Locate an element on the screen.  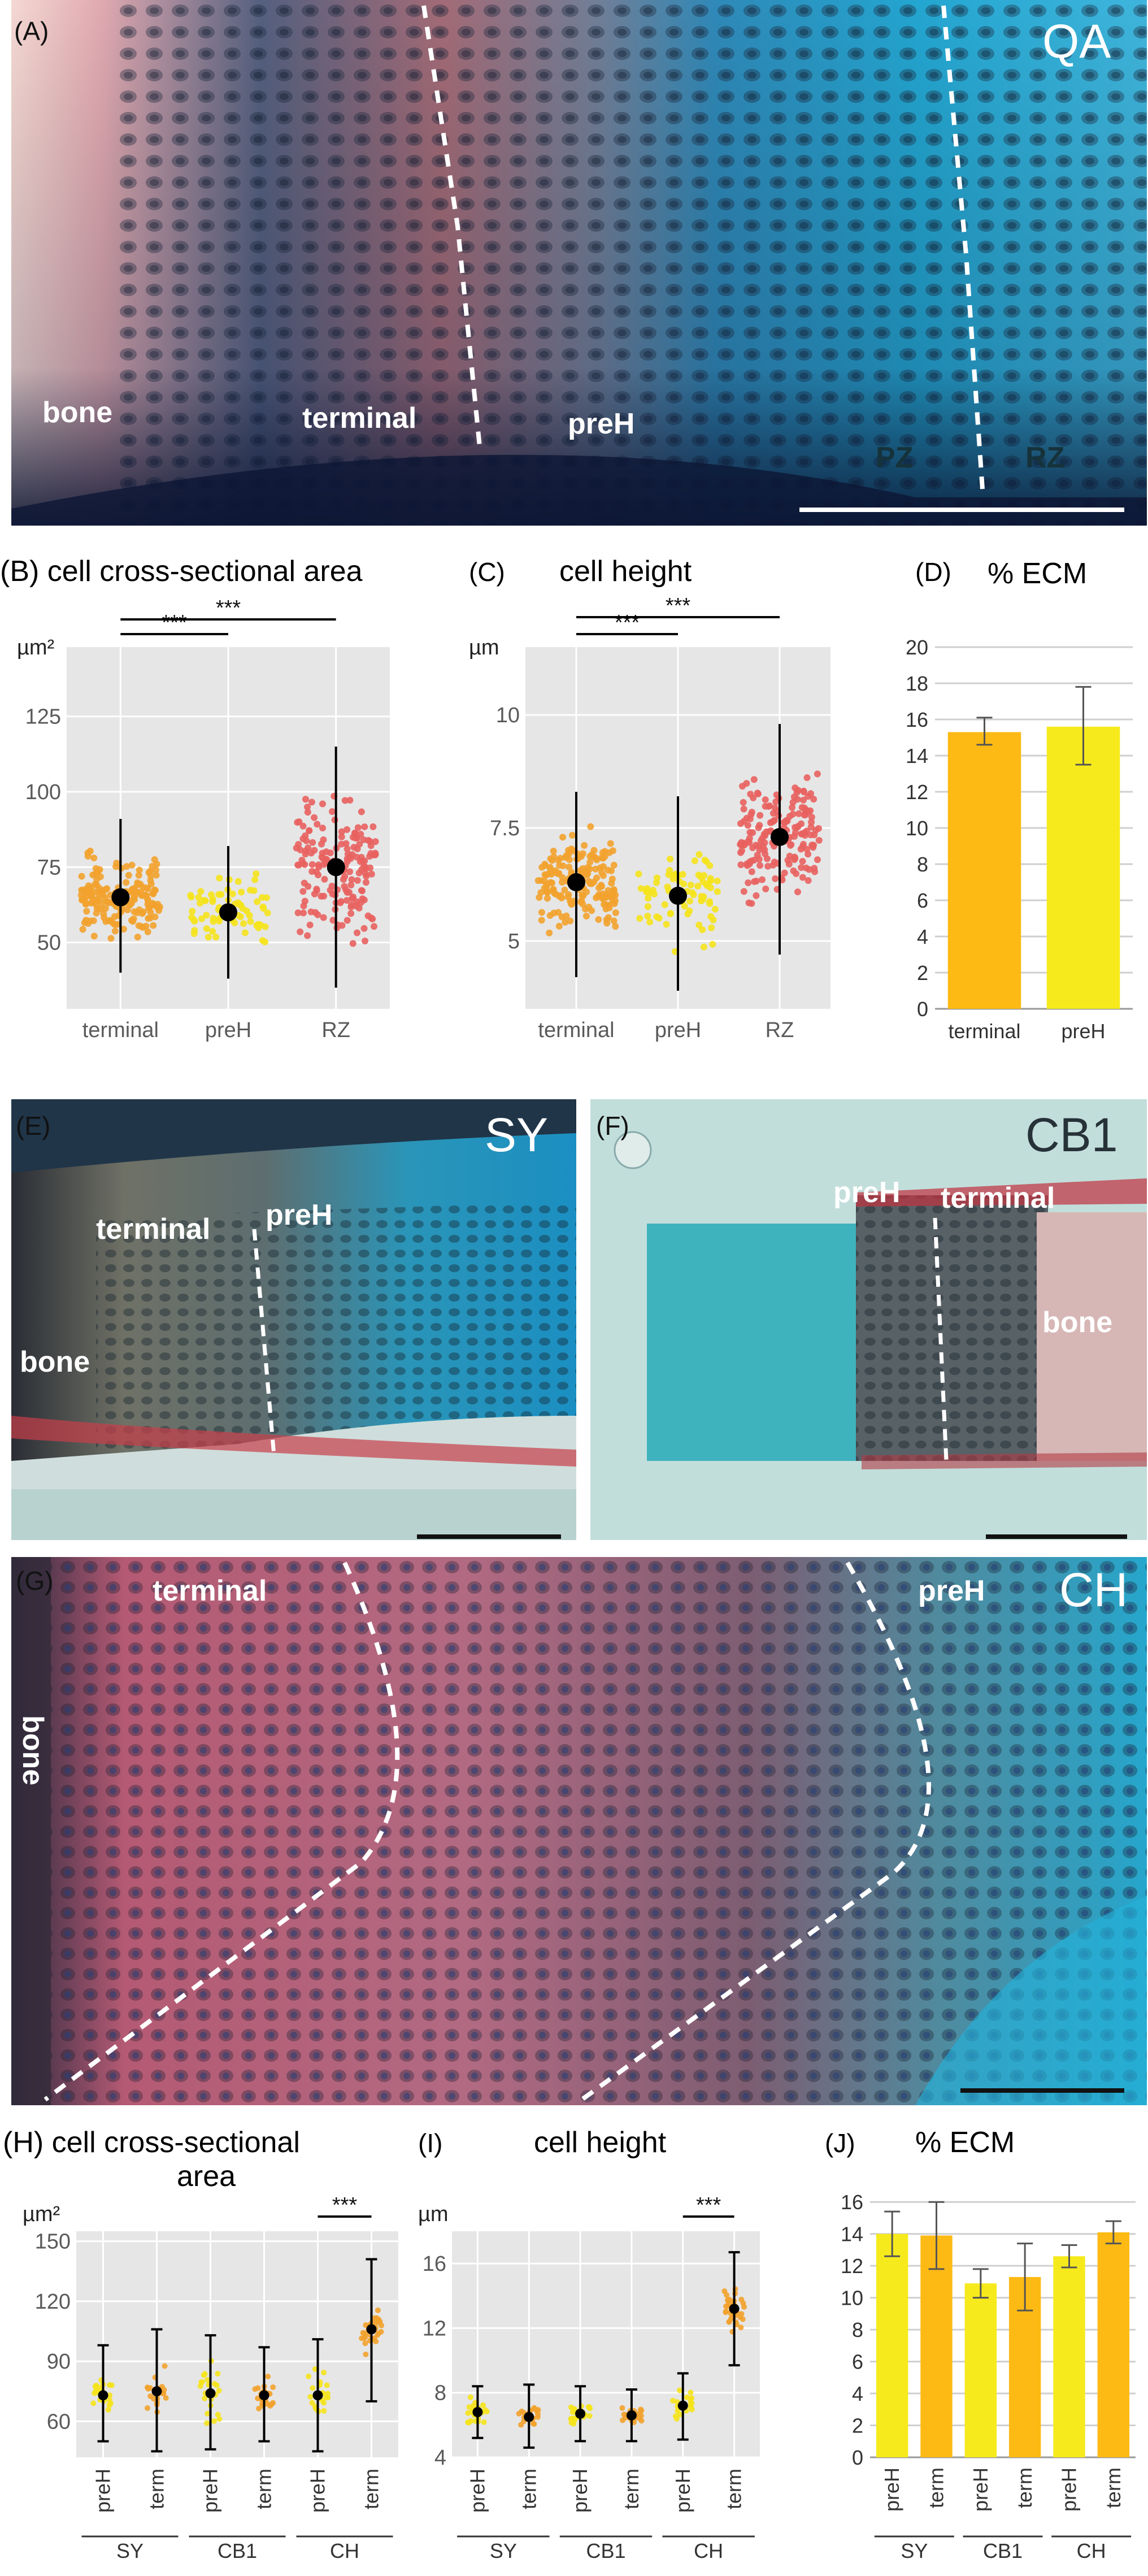
micrograph-f is located at coordinates (868, 1319).